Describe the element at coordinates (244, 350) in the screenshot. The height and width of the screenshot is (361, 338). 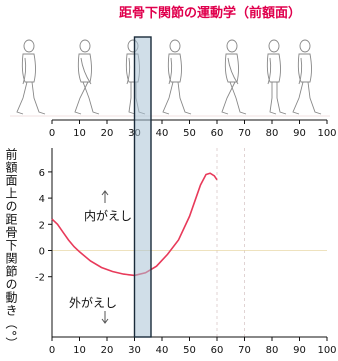
I see `x-axis-tick-label: 70` at that location.